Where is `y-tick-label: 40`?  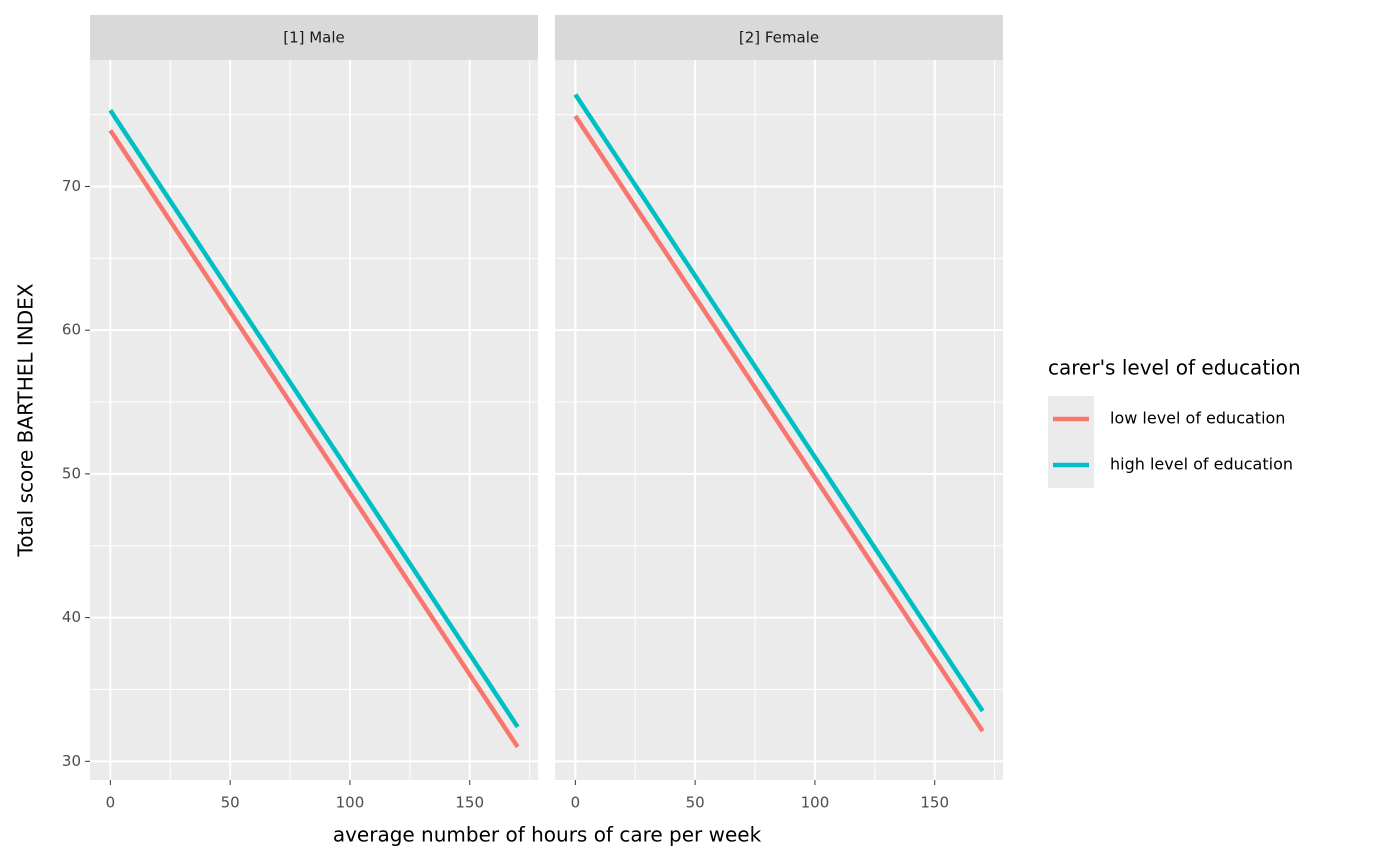
y-tick-label: 40 is located at coordinates (71, 617).